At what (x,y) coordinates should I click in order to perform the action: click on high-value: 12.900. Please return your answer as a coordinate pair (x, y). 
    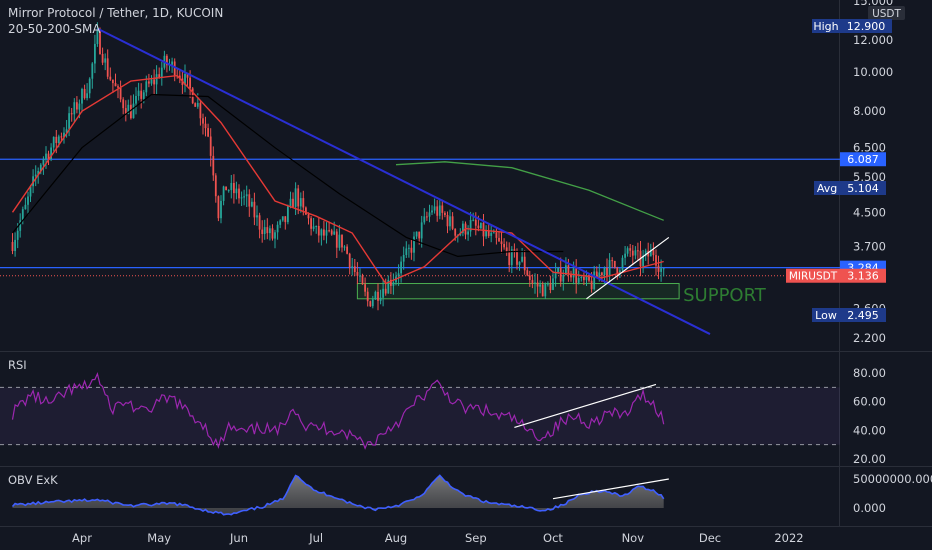
    Looking at the image, I should click on (866, 26).